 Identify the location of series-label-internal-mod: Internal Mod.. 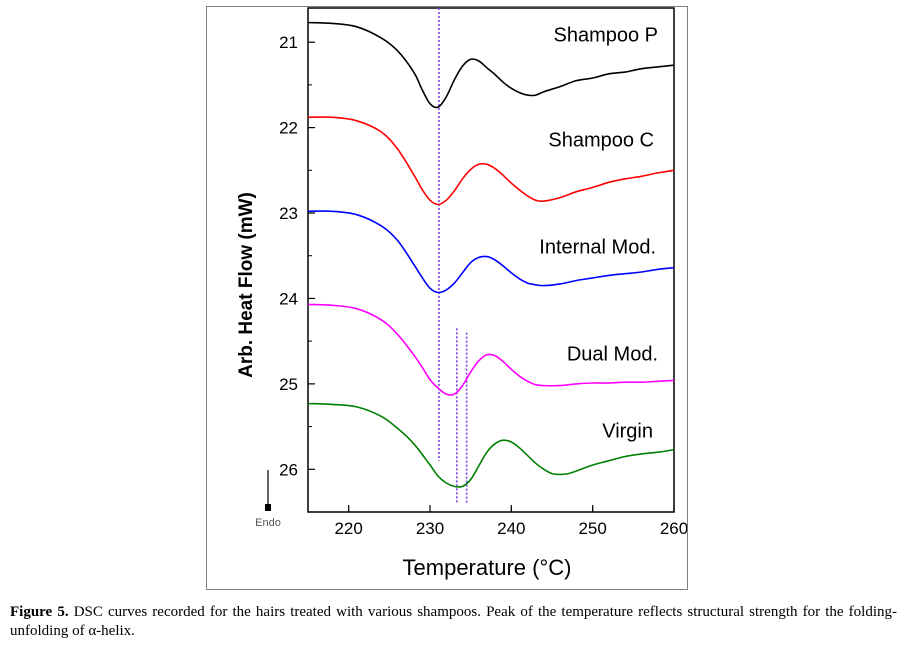
(597, 247).